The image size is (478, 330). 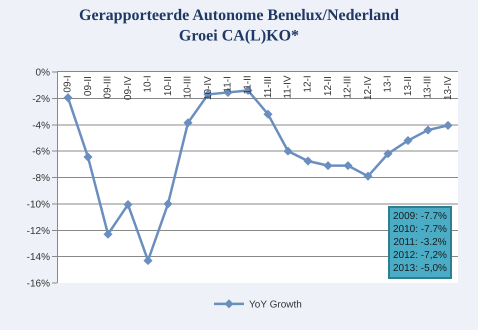 What do you see at coordinates (428, 87) in the screenshot?
I see `x-tick-label: 13-III` at bounding box center [428, 87].